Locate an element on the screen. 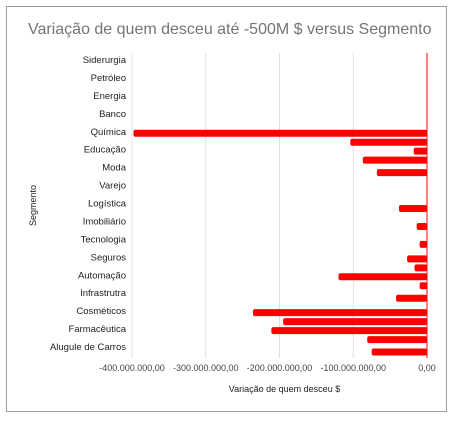 The width and height of the screenshot is (454, 421). y-tick-label: Moda is located at coordinates (114, 168).